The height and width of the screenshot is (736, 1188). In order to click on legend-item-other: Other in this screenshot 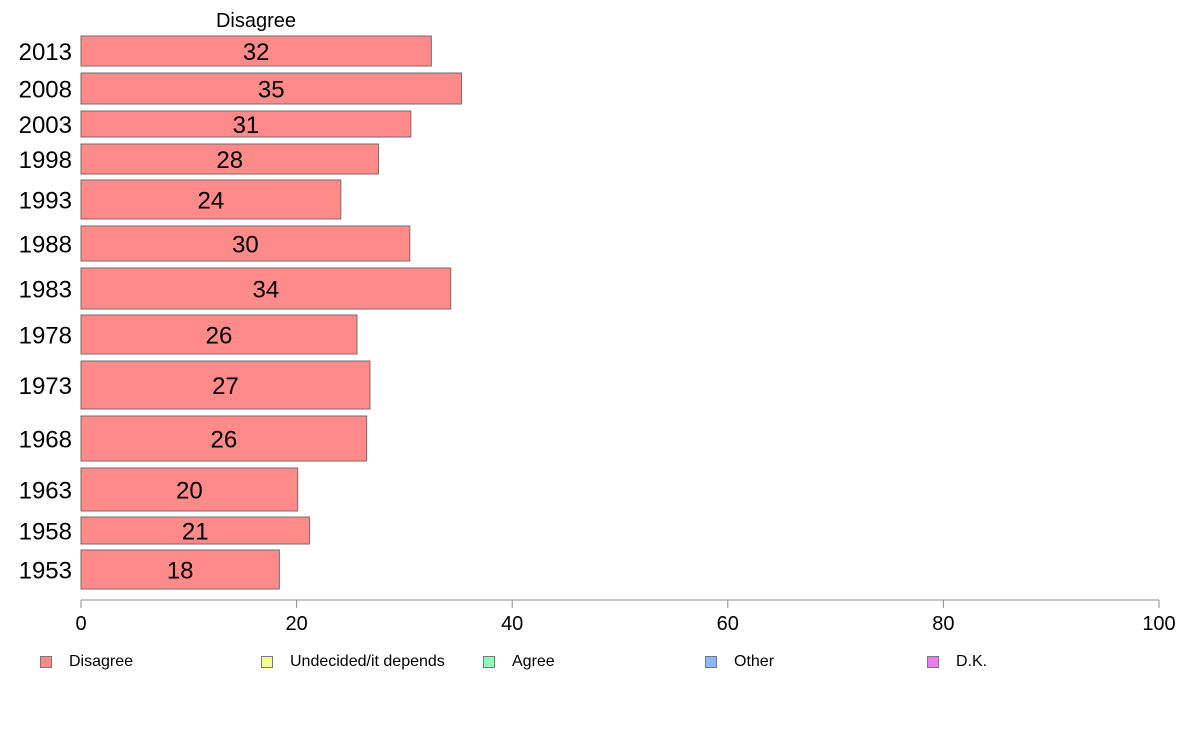, I will do `click(739, 662)`.